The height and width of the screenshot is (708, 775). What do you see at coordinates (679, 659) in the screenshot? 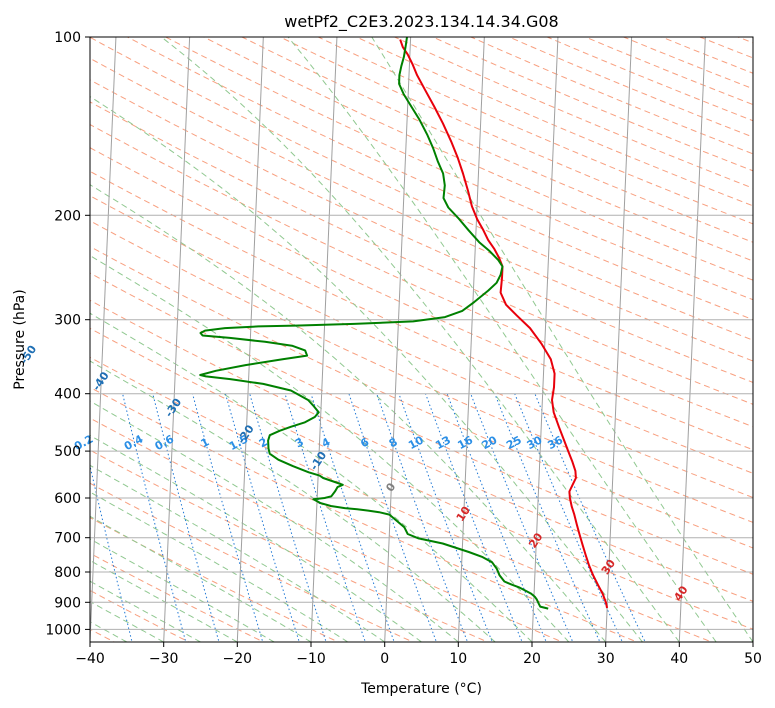
I see `x-tick-label: 40` at bounding box center [679, 659].